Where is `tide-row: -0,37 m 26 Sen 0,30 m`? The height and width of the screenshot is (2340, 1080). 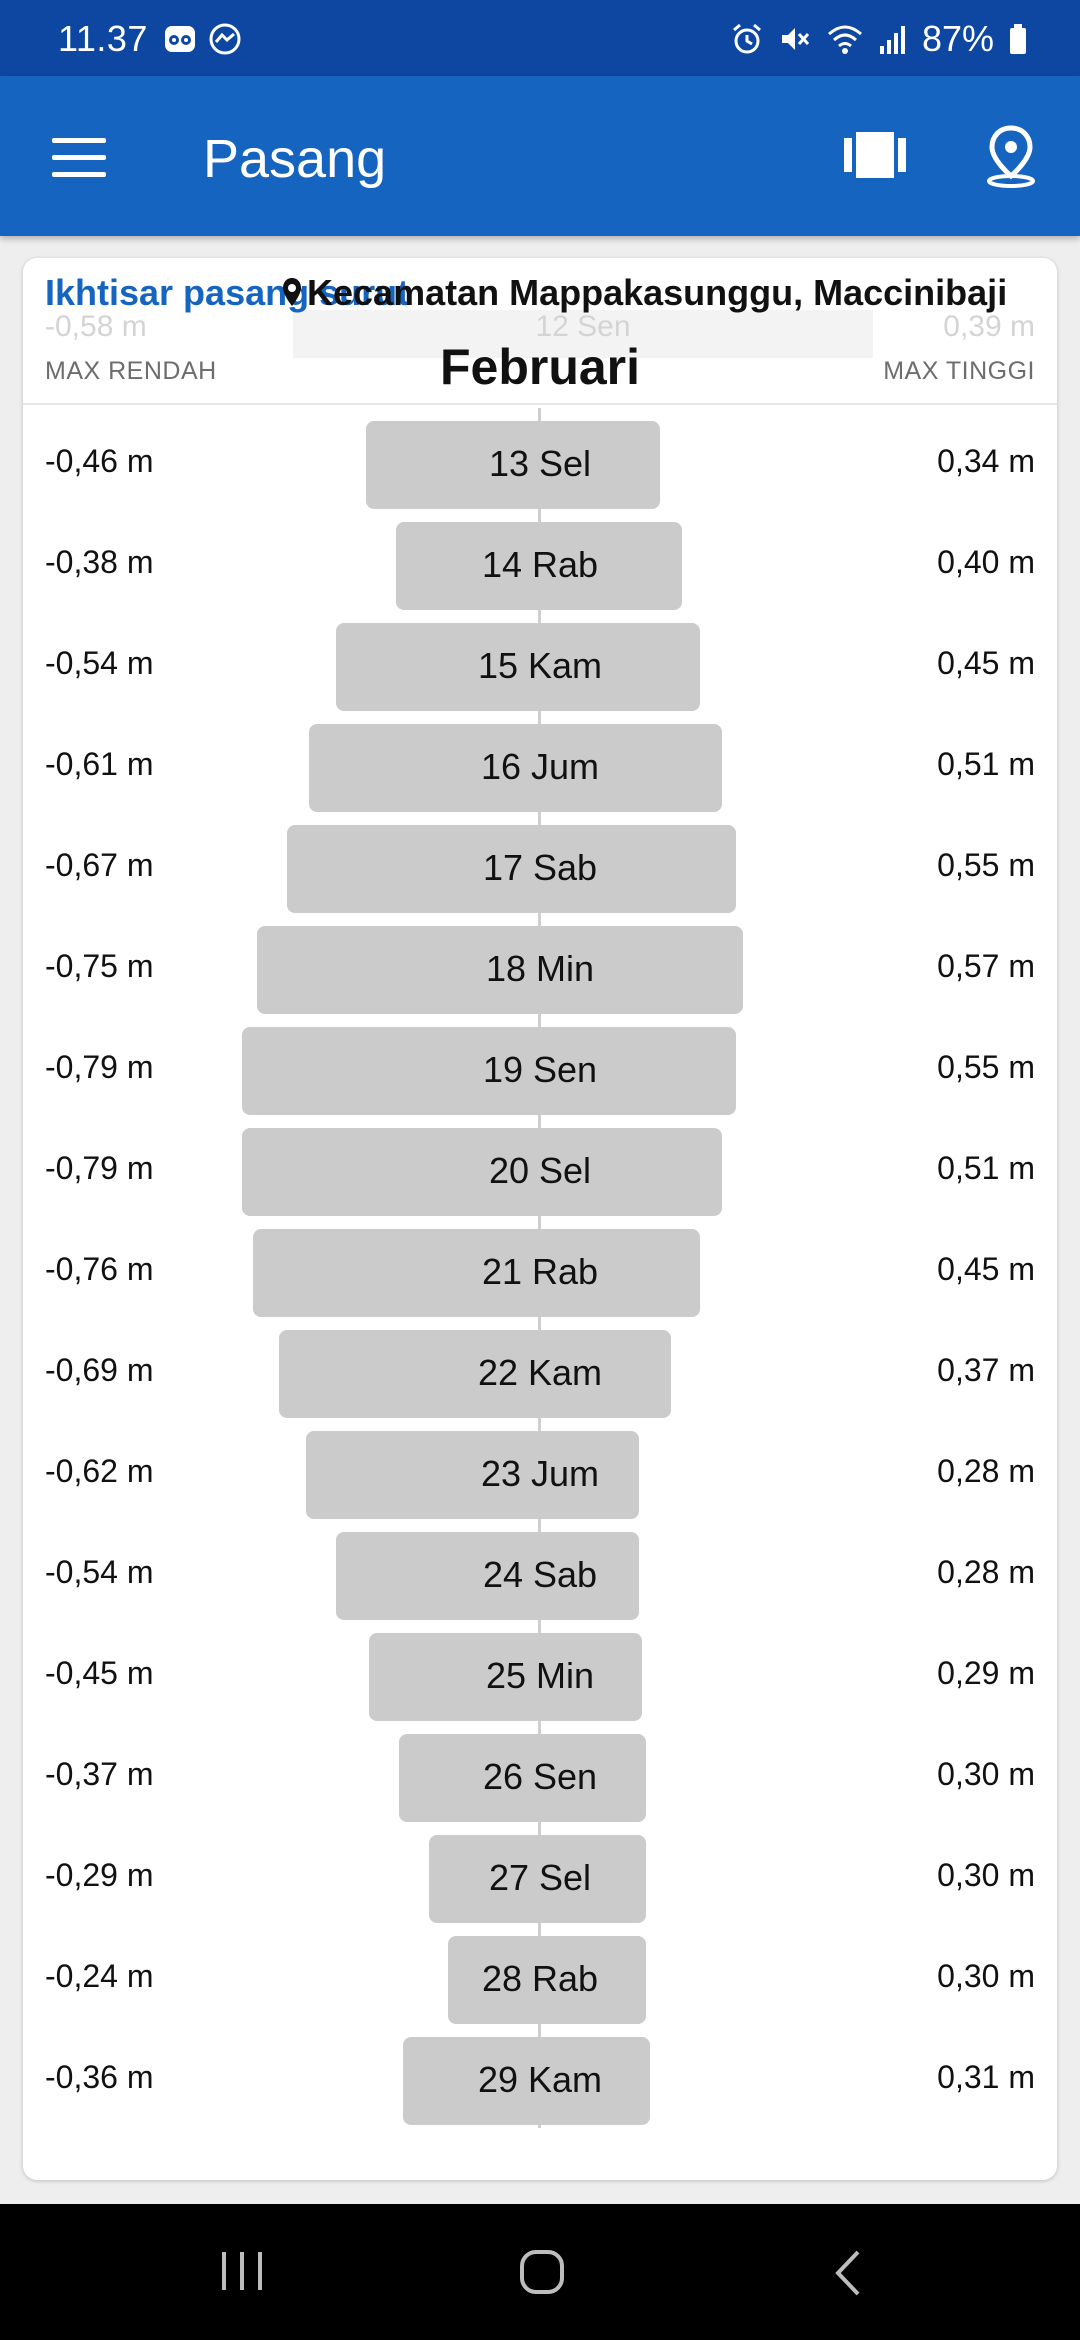 tide-row: -0,37 m 26 Sen 0,30 m is located at coordinates (540, 1778).